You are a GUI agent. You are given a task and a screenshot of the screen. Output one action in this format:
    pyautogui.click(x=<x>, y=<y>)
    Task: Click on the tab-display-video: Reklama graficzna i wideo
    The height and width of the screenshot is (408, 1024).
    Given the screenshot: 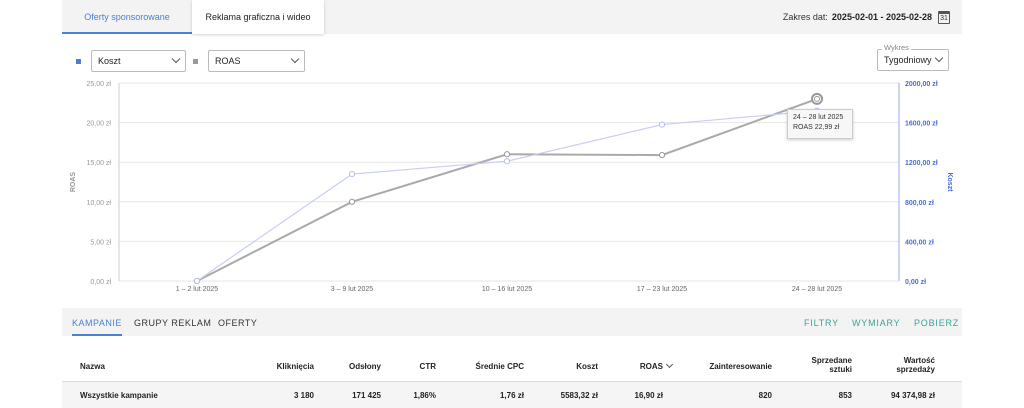 What is the action you would take?
    pyautogui.click(x=258, y=17)
    